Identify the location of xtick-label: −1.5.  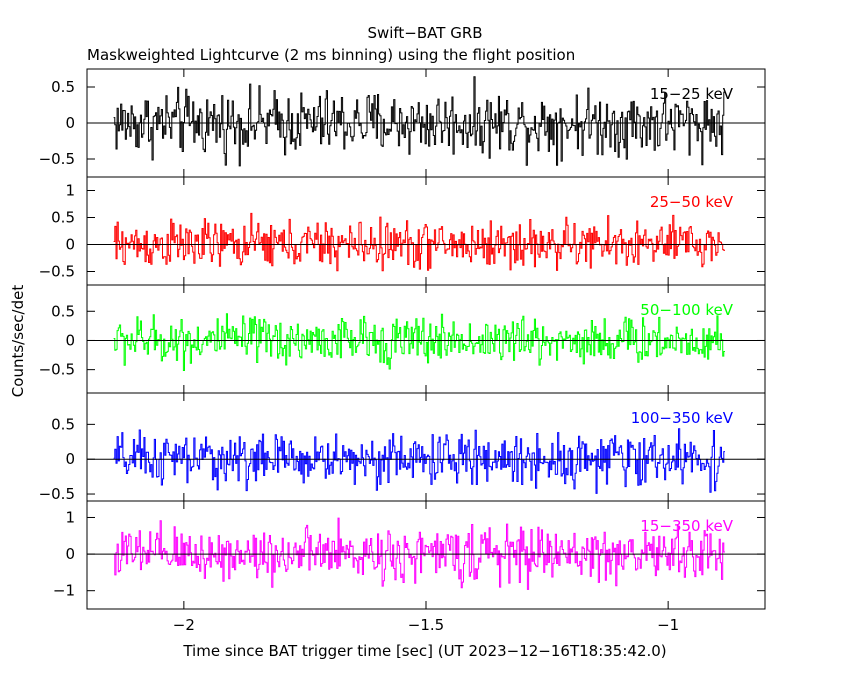
(426, 625).